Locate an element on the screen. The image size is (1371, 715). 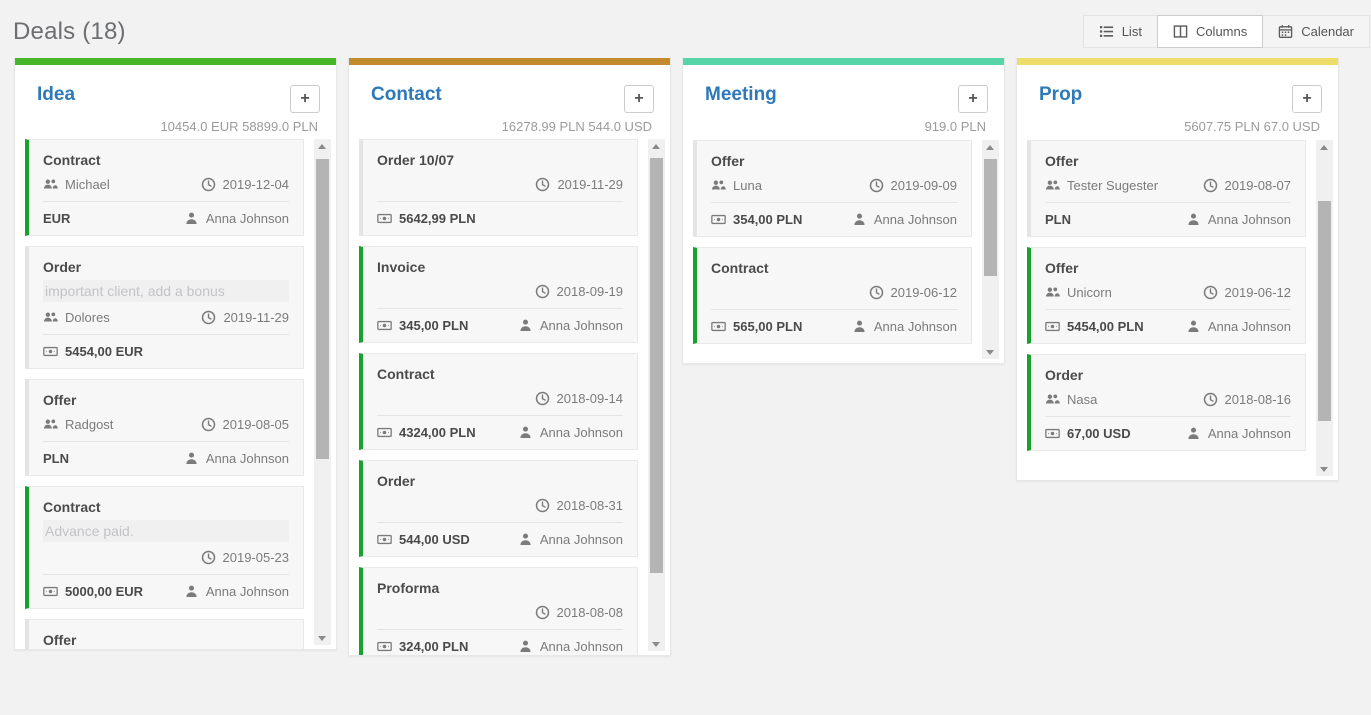
card: Order 10/07 2019-11-29 is located at coordinates (498, 187).